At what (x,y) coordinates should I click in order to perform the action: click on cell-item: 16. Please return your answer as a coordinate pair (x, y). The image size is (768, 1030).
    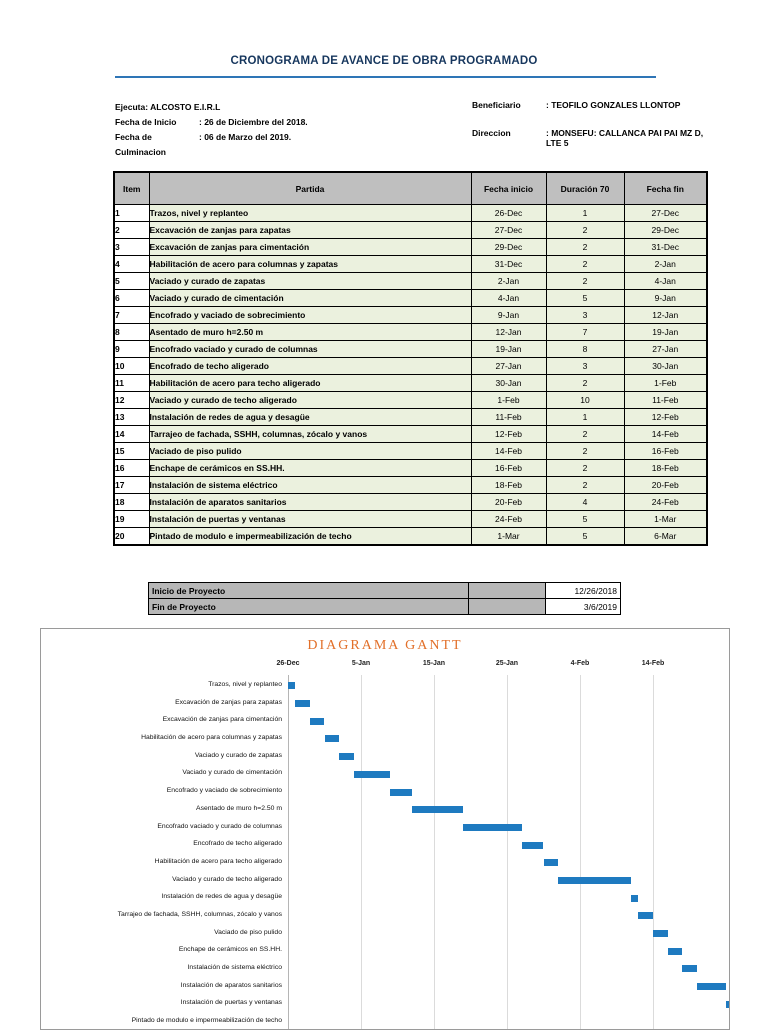
    Looking at the image, I should click on (131, 468).